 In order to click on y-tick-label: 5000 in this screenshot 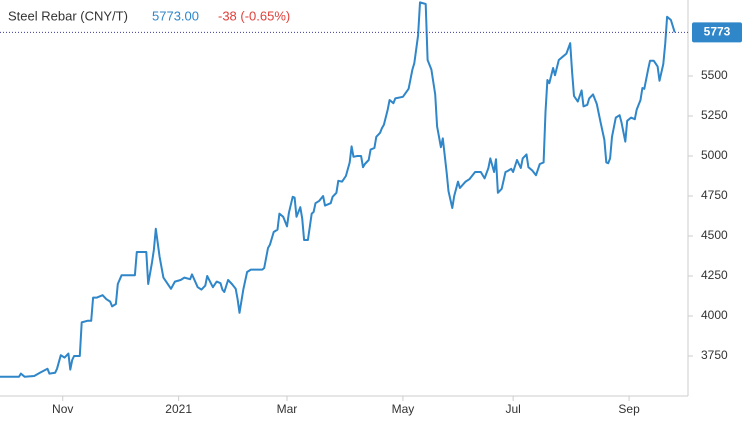, I will do `click(714, 155)`.